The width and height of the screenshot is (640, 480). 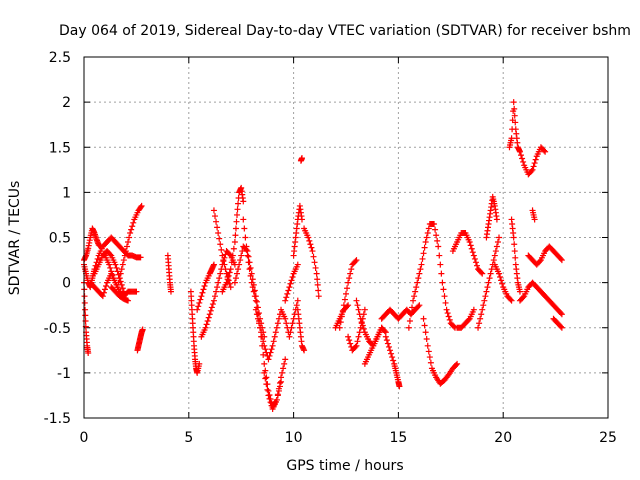 I want to click on y-tick-label: 2.5, so click(x=60, y=58).